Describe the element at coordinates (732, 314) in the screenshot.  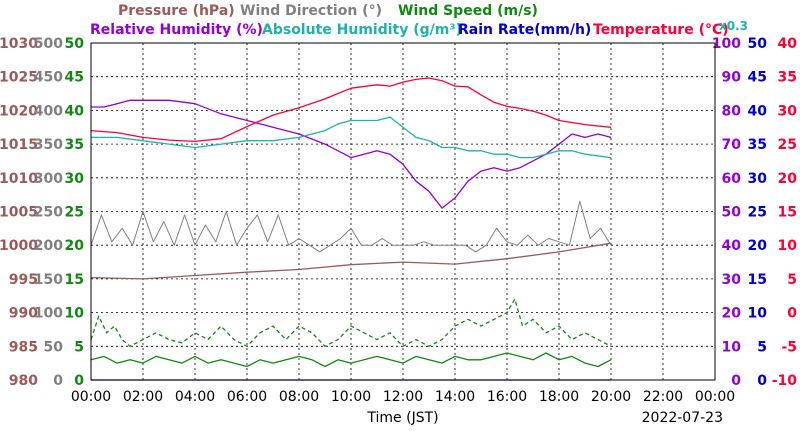
I see `y-tick-label-humidity: 20` at that location.